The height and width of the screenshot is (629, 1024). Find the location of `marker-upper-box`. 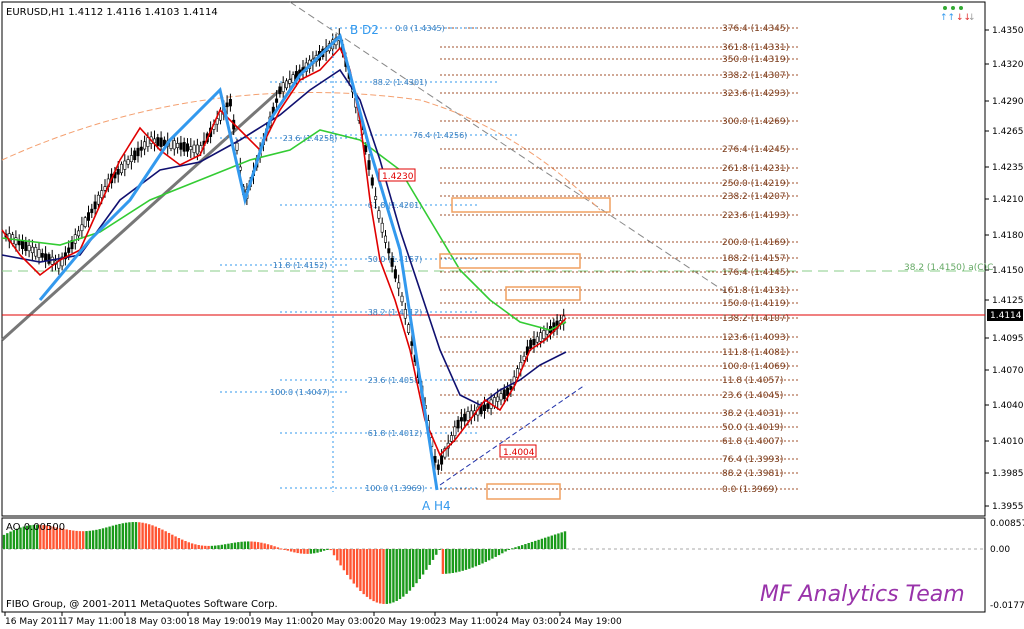

marker-upper-box is located at coordinates (397, 175).